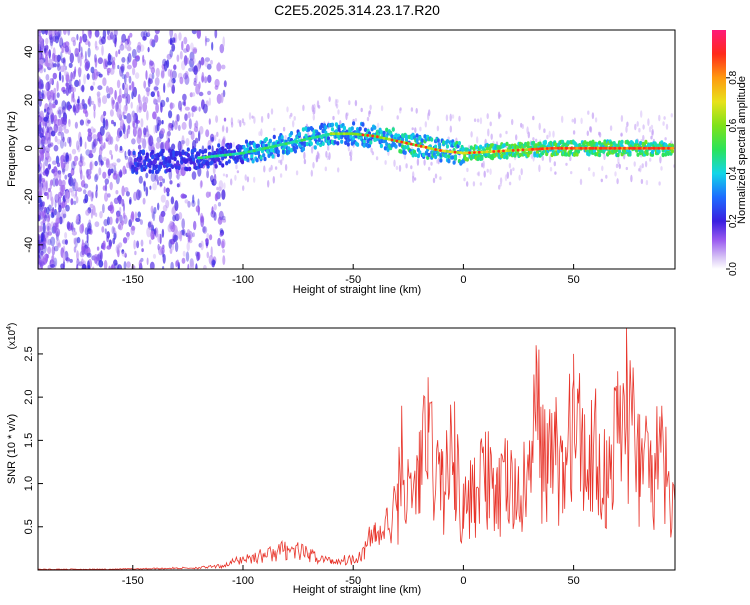  Describe the element at coordinates (29, 440) in the screenshot. I see `y-tick-label: 1.5` at that location.